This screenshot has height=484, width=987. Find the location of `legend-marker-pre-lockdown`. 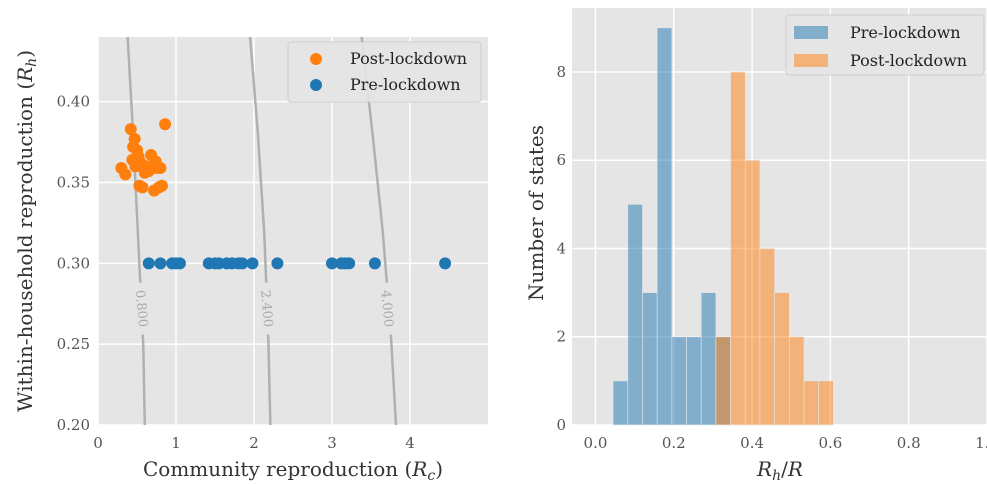

legend-marker-pre-lockdown is located at coordinates (316, 85).